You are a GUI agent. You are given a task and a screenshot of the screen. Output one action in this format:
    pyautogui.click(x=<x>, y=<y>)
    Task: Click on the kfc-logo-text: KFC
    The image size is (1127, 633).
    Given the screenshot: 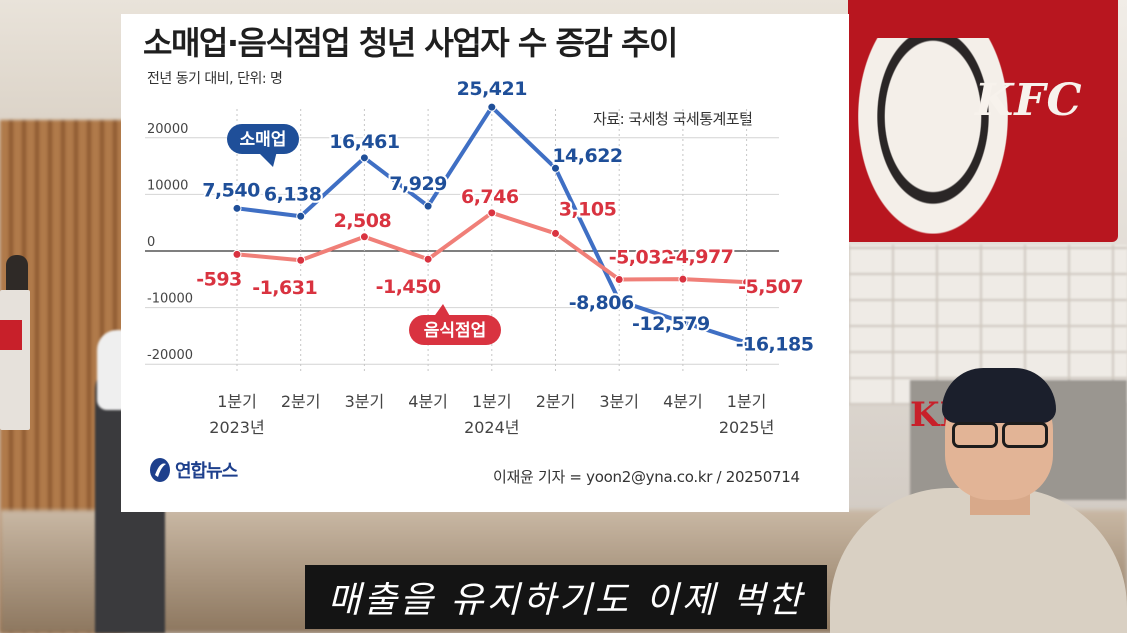 What is the action you would take?
    pyautogui.click(x=1029, y=100)
    